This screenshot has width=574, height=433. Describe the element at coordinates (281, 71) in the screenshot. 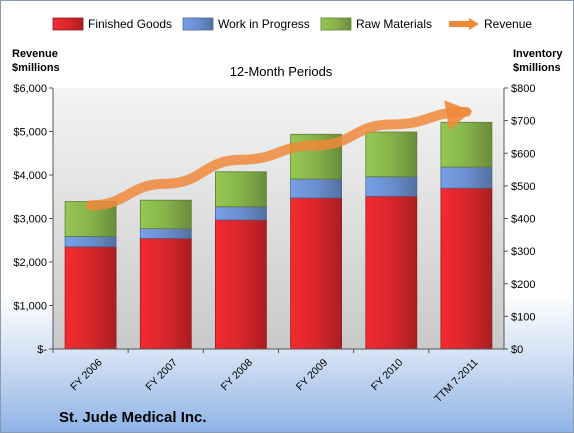

I see `chart-subtitle: 12-Month Periods` at that location.